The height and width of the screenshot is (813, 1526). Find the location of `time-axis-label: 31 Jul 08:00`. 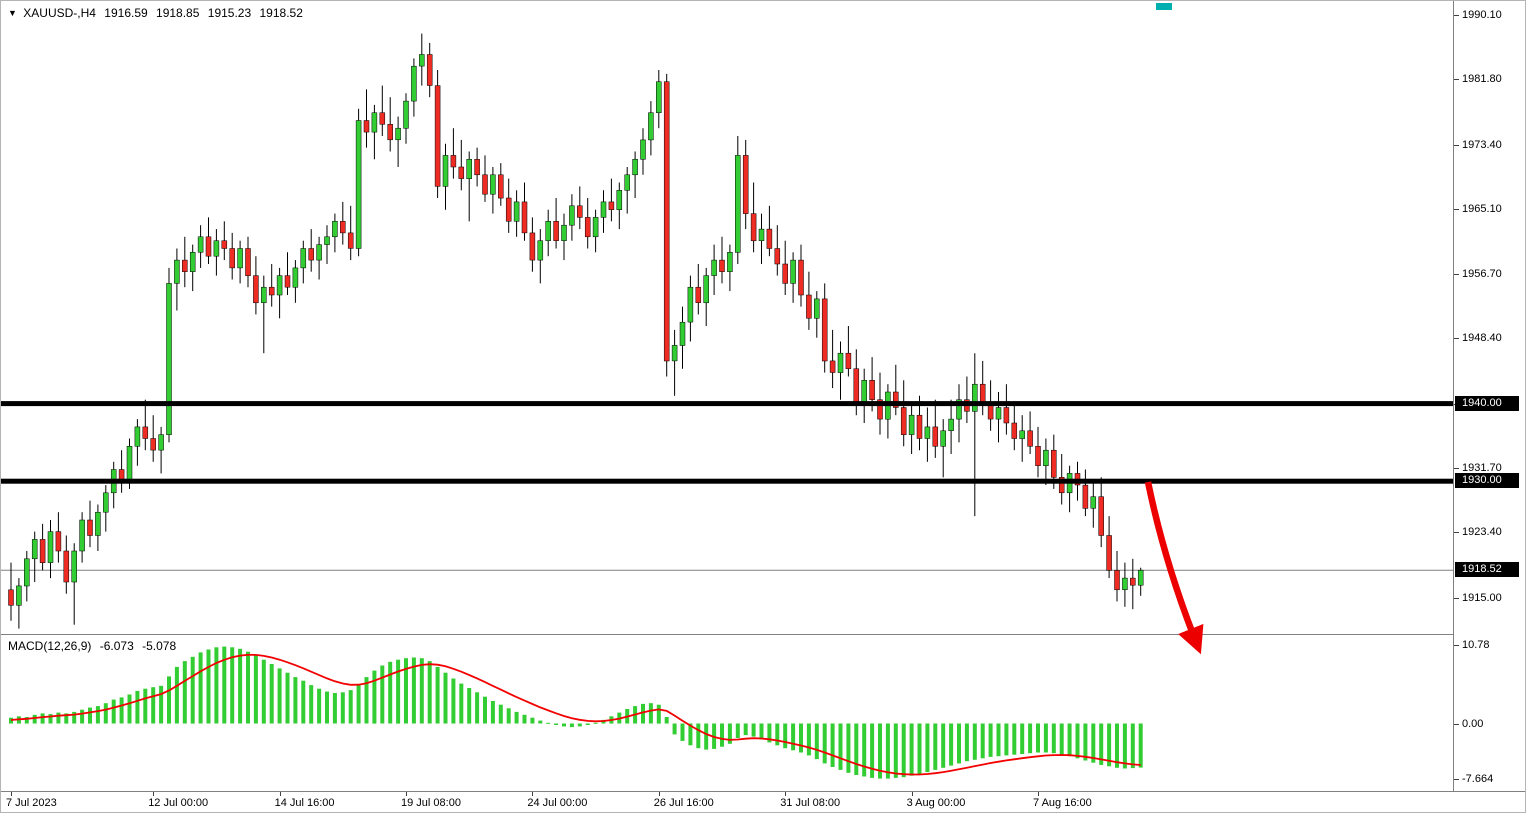

time-axis-label: 31 Jul 08:00 is located at coordinates (810, 803).